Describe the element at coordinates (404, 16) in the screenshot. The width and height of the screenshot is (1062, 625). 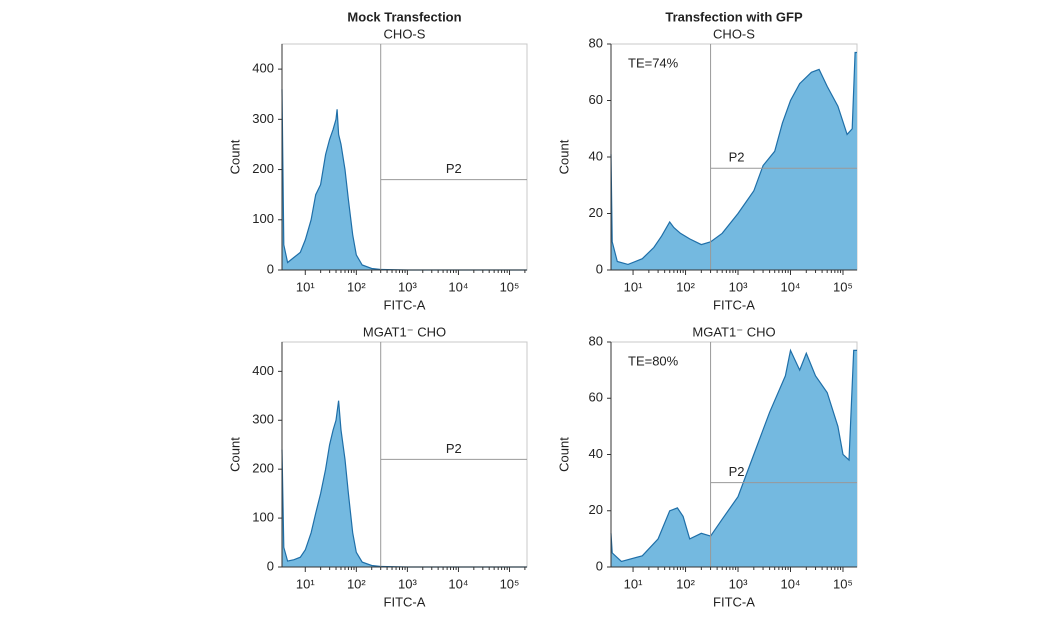
I see `panel-title: Mock Transfection` at that location.